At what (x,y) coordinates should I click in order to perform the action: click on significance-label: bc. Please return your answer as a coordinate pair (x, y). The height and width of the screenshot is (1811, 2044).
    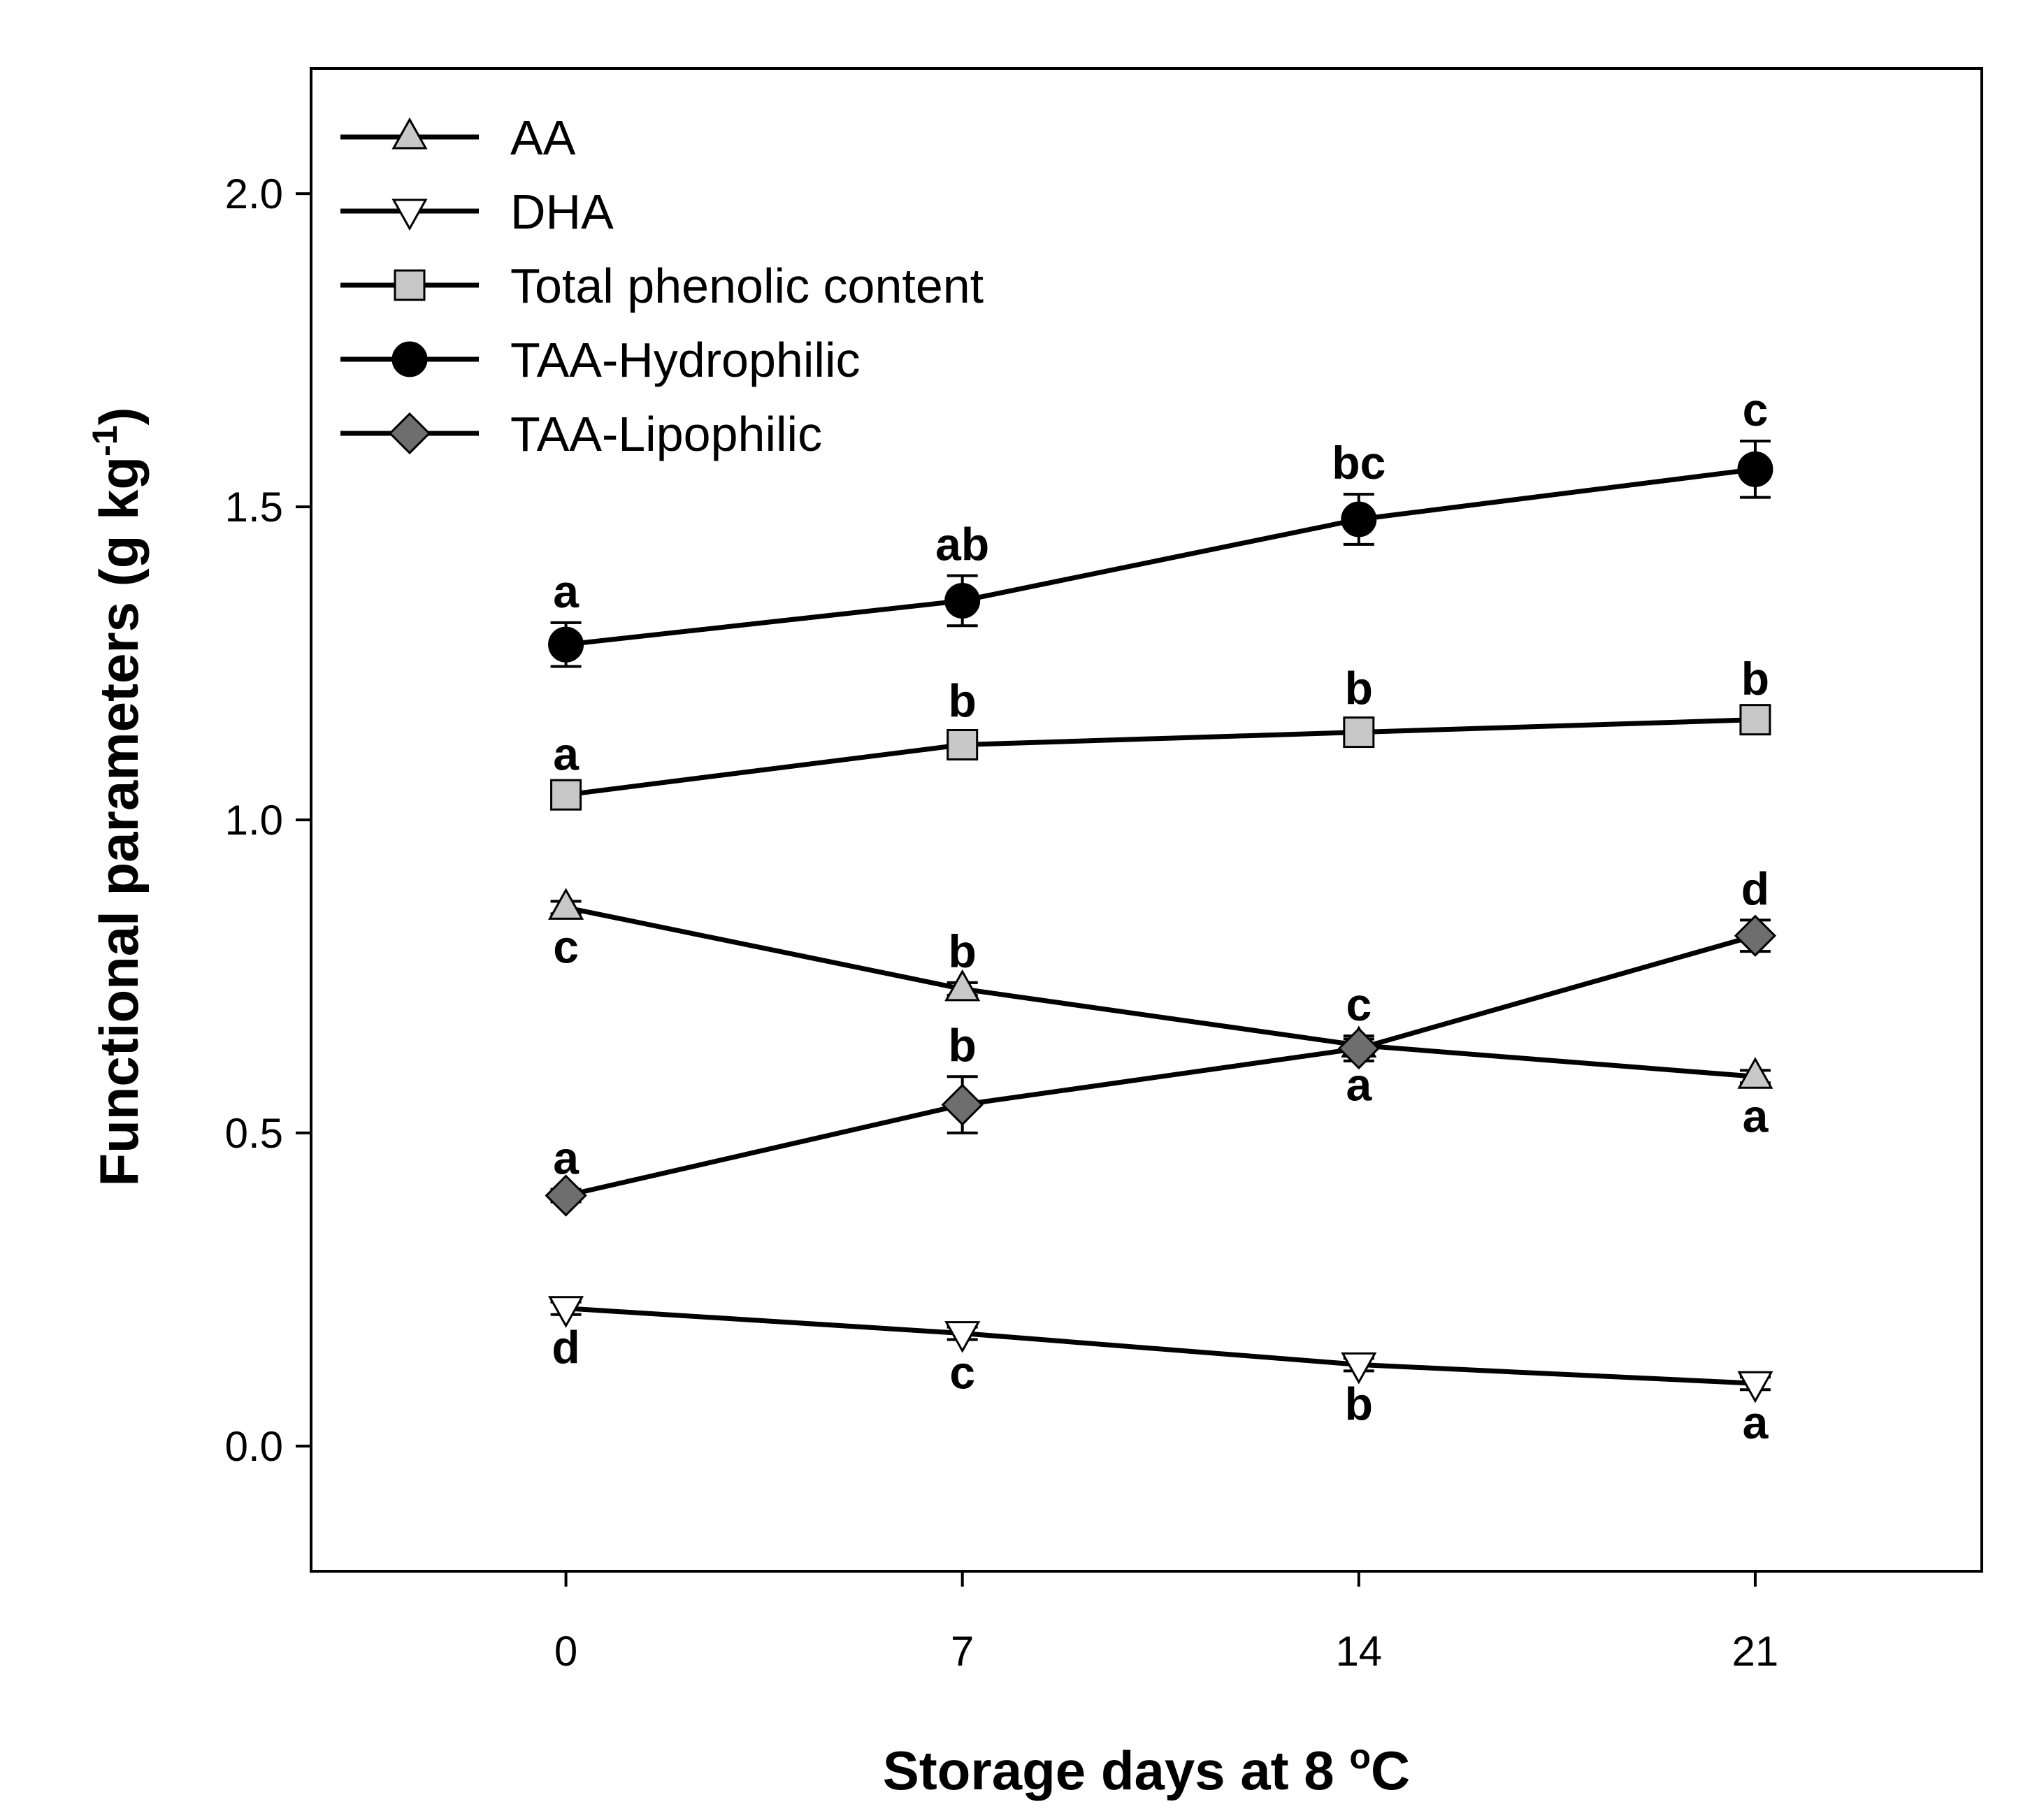
    Looking at the image, I should click on (1359, 463).